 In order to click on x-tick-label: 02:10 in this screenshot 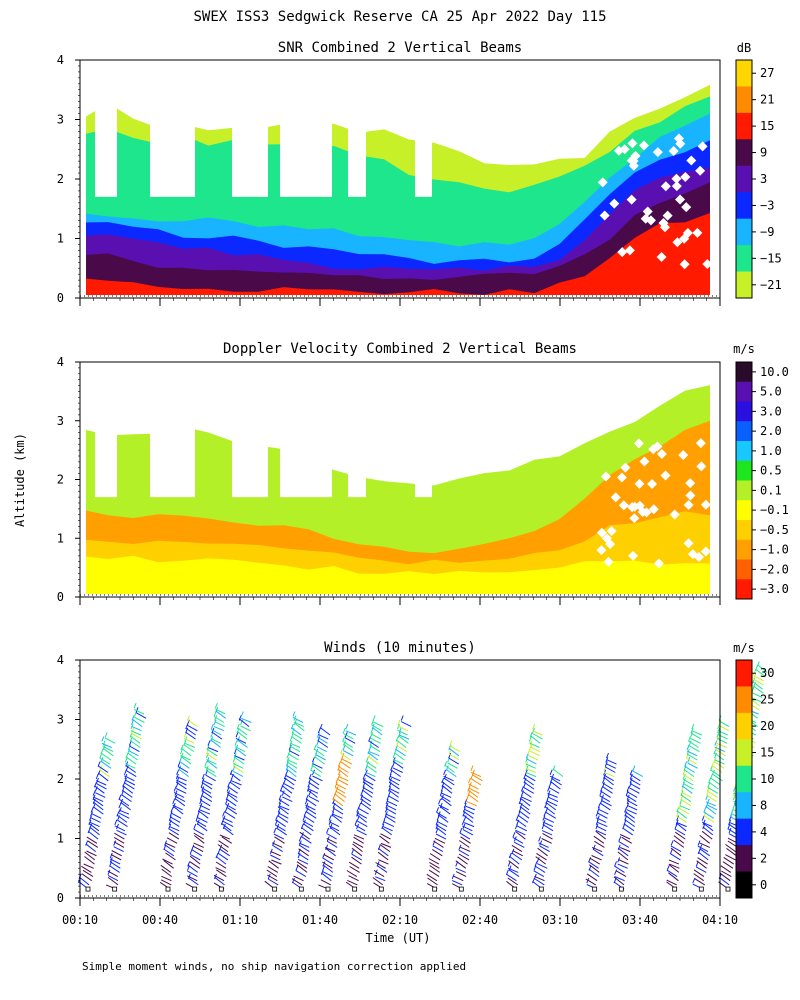, I will do `click(400, 920)`.